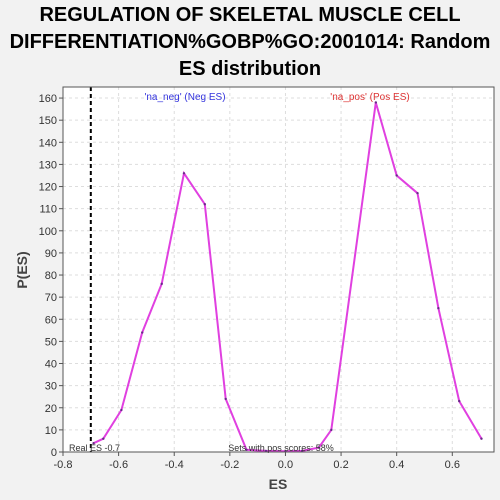 The height and width of the screenshot is (500, 500). Describe the element at coordinates (51, 276) in the screenshot. I see `y-tick-label: 80` at that location.